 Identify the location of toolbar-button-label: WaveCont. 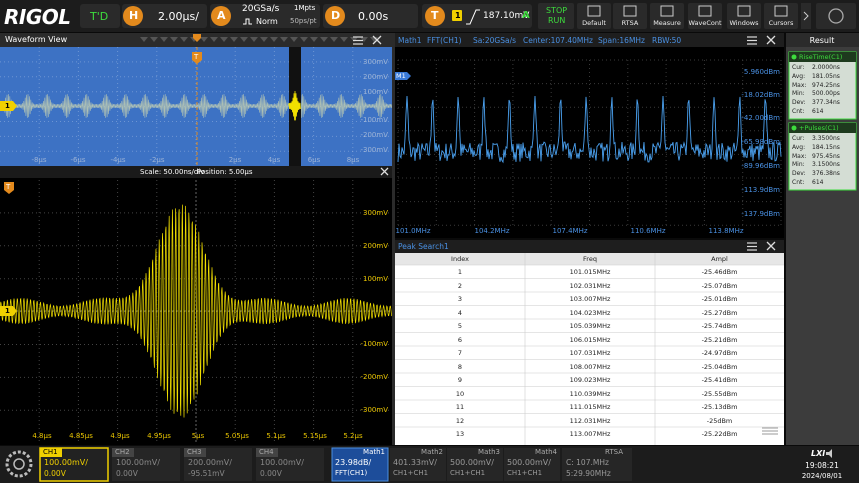
(705, 23).